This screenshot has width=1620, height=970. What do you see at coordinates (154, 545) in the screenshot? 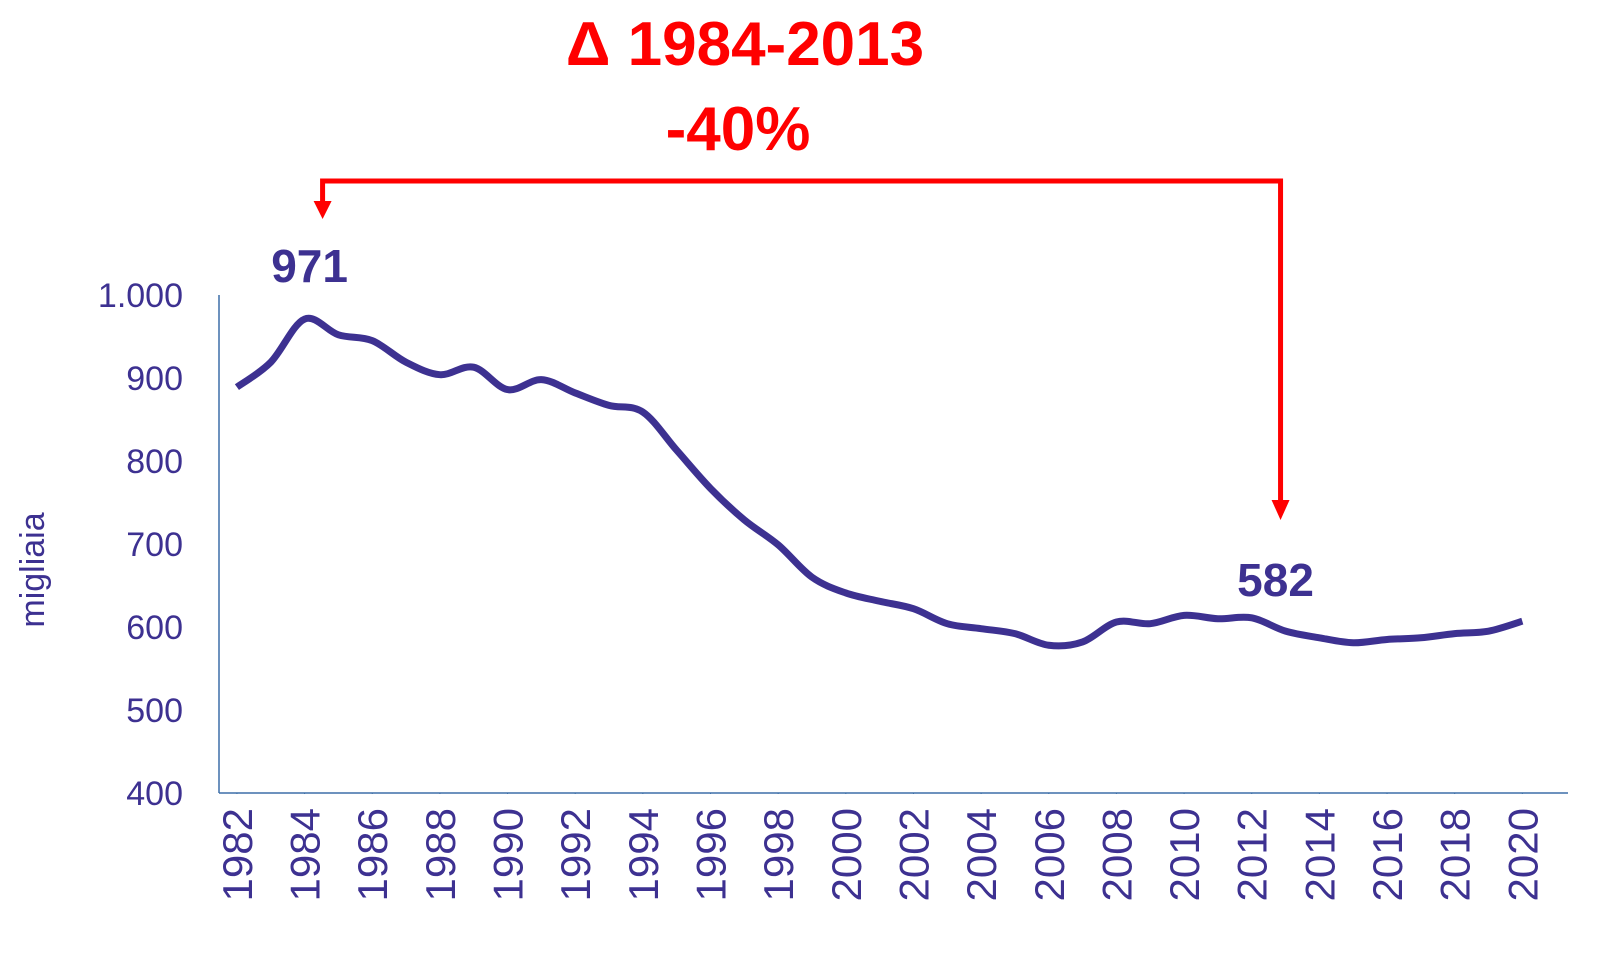
I see `y-tick-label: 700` at bounding box center [154, 545].